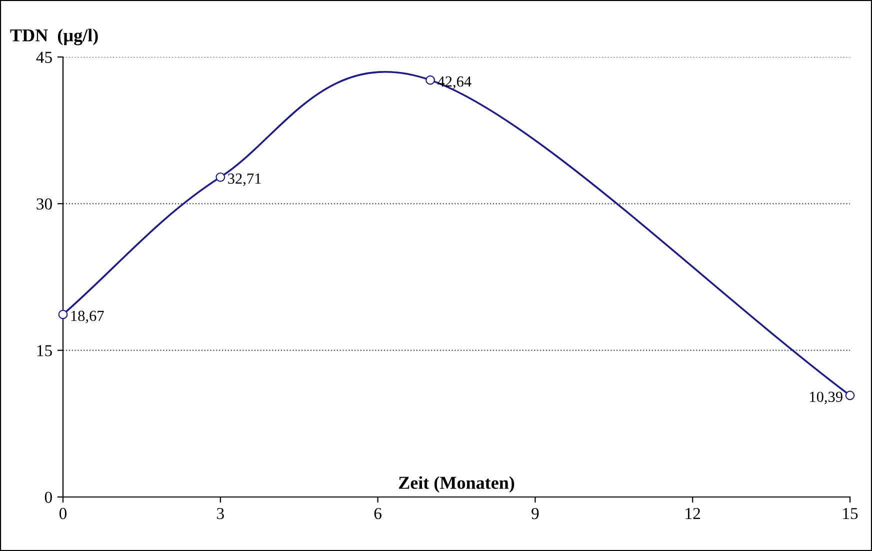 The width and height of the screenshot is (872, 551). What do you see at coordinates (44, 204) in the screenshot?
I see `y-tick-label: 30` at bounding box center [44, 204].